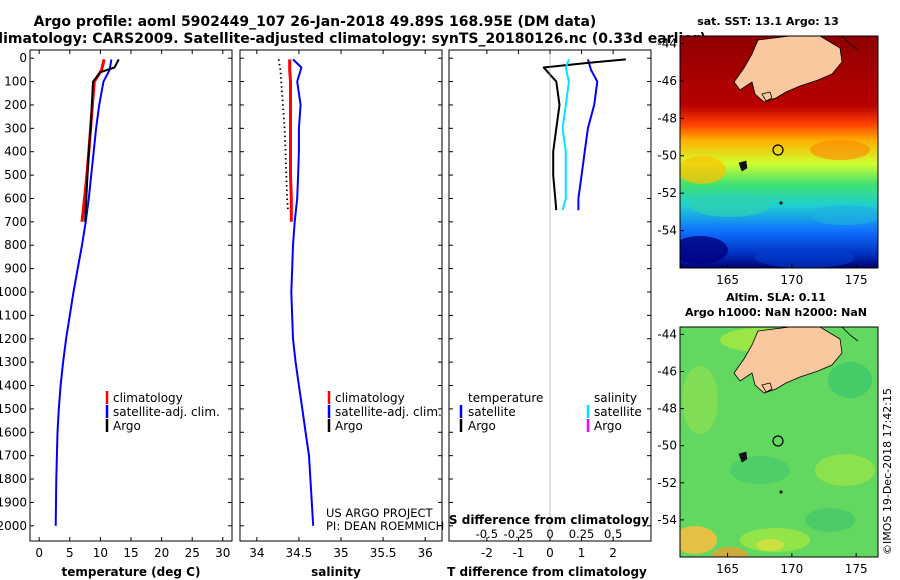 Image resolution: width=900 pixels, height=580 pixels. What do you see at coordinates (161, 553) in the screenshot?
I see `x-tick-label: 20` at bounding box center [161, 553].